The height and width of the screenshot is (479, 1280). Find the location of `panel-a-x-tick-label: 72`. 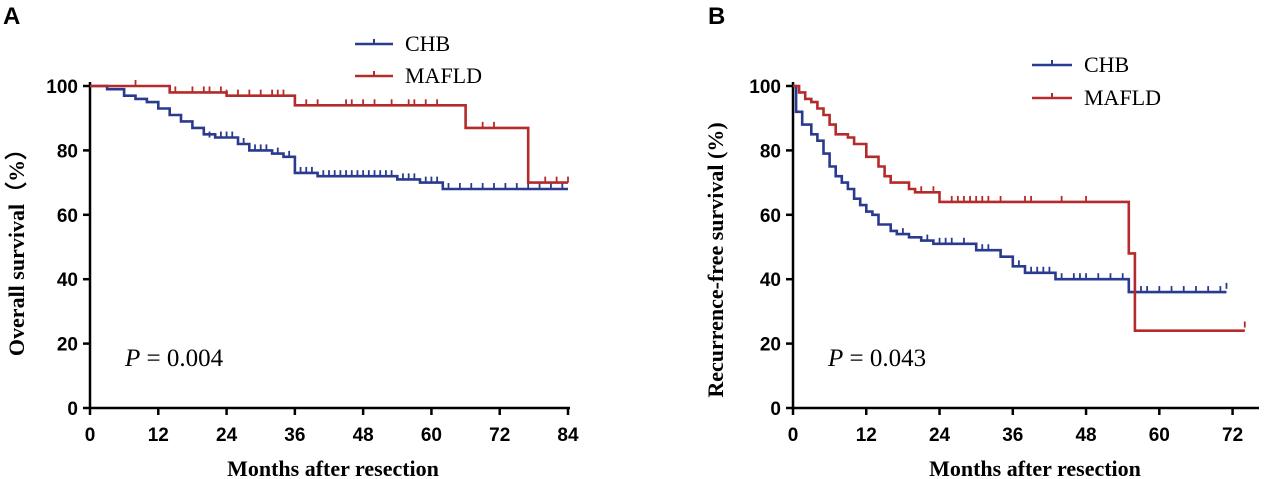

panel-a-x-tick-label: 72 is located at coordinates (499, 435).